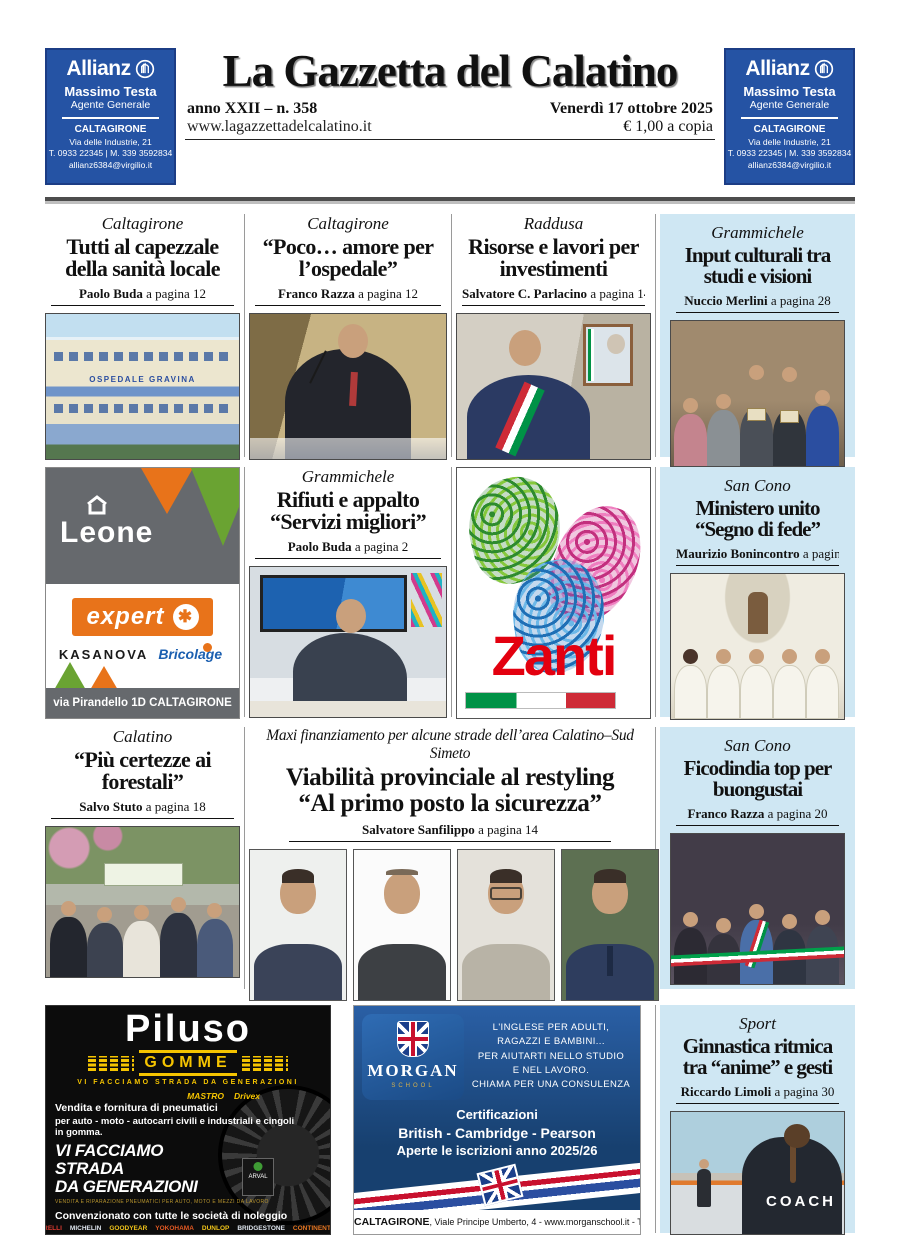 Image resolution: width=900 pixels, height=1260 pixels. What do you see at coordinates (758, 1056) in the screenshot?
I see `article-title: Ginnastica ritmica tra “anime” e gesti` at bounding box center [758, 1056].